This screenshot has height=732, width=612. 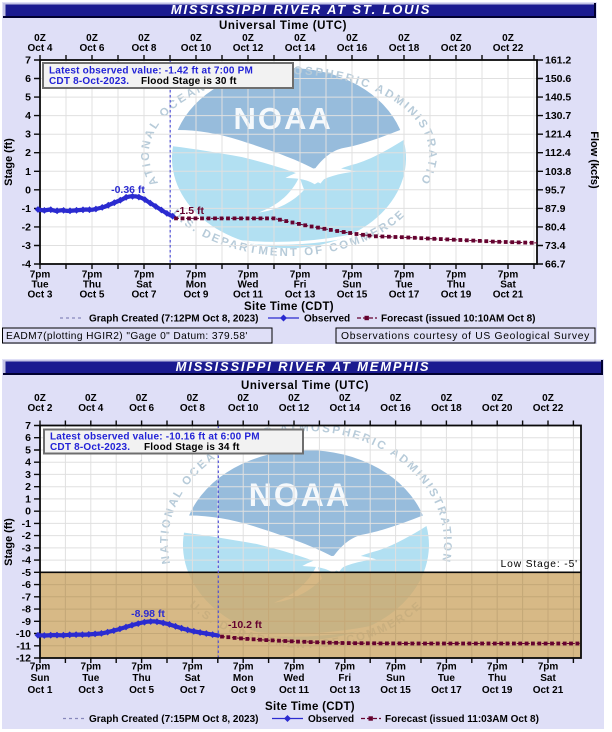 What do you see at coordinates (300, 48) in the screenshot?
I see `svg-text: Oct 14` at bounding box center [300, 48].